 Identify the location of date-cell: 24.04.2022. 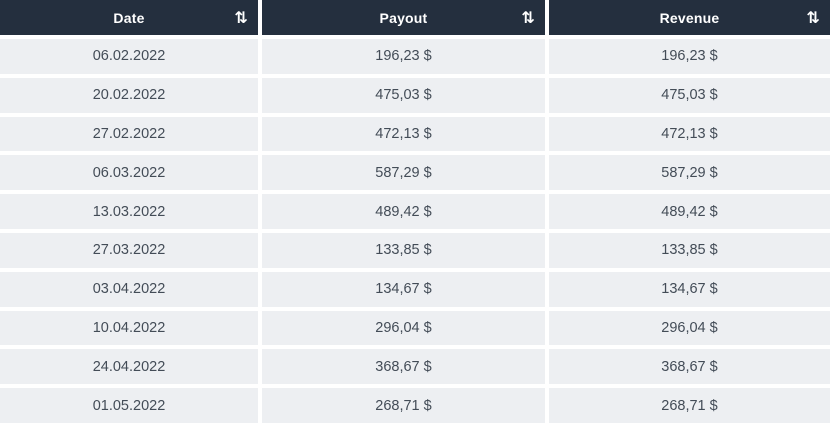
(129, 367).